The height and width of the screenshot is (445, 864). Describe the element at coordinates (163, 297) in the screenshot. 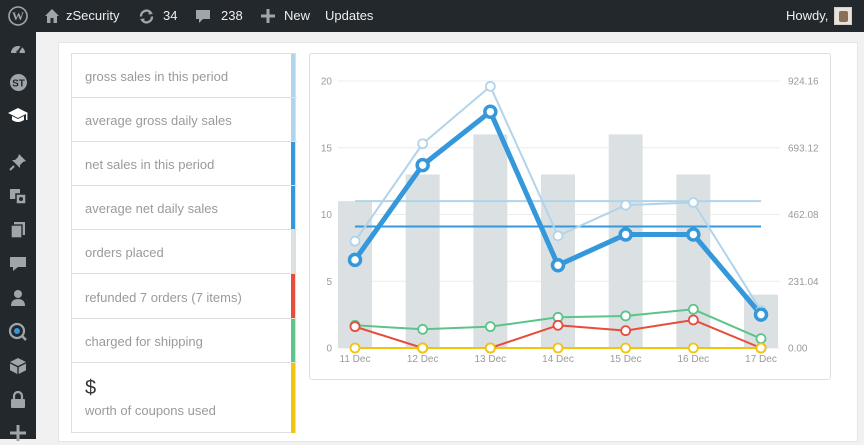

I see `legend-label: refunded 7 orders (7 items)` at that location.